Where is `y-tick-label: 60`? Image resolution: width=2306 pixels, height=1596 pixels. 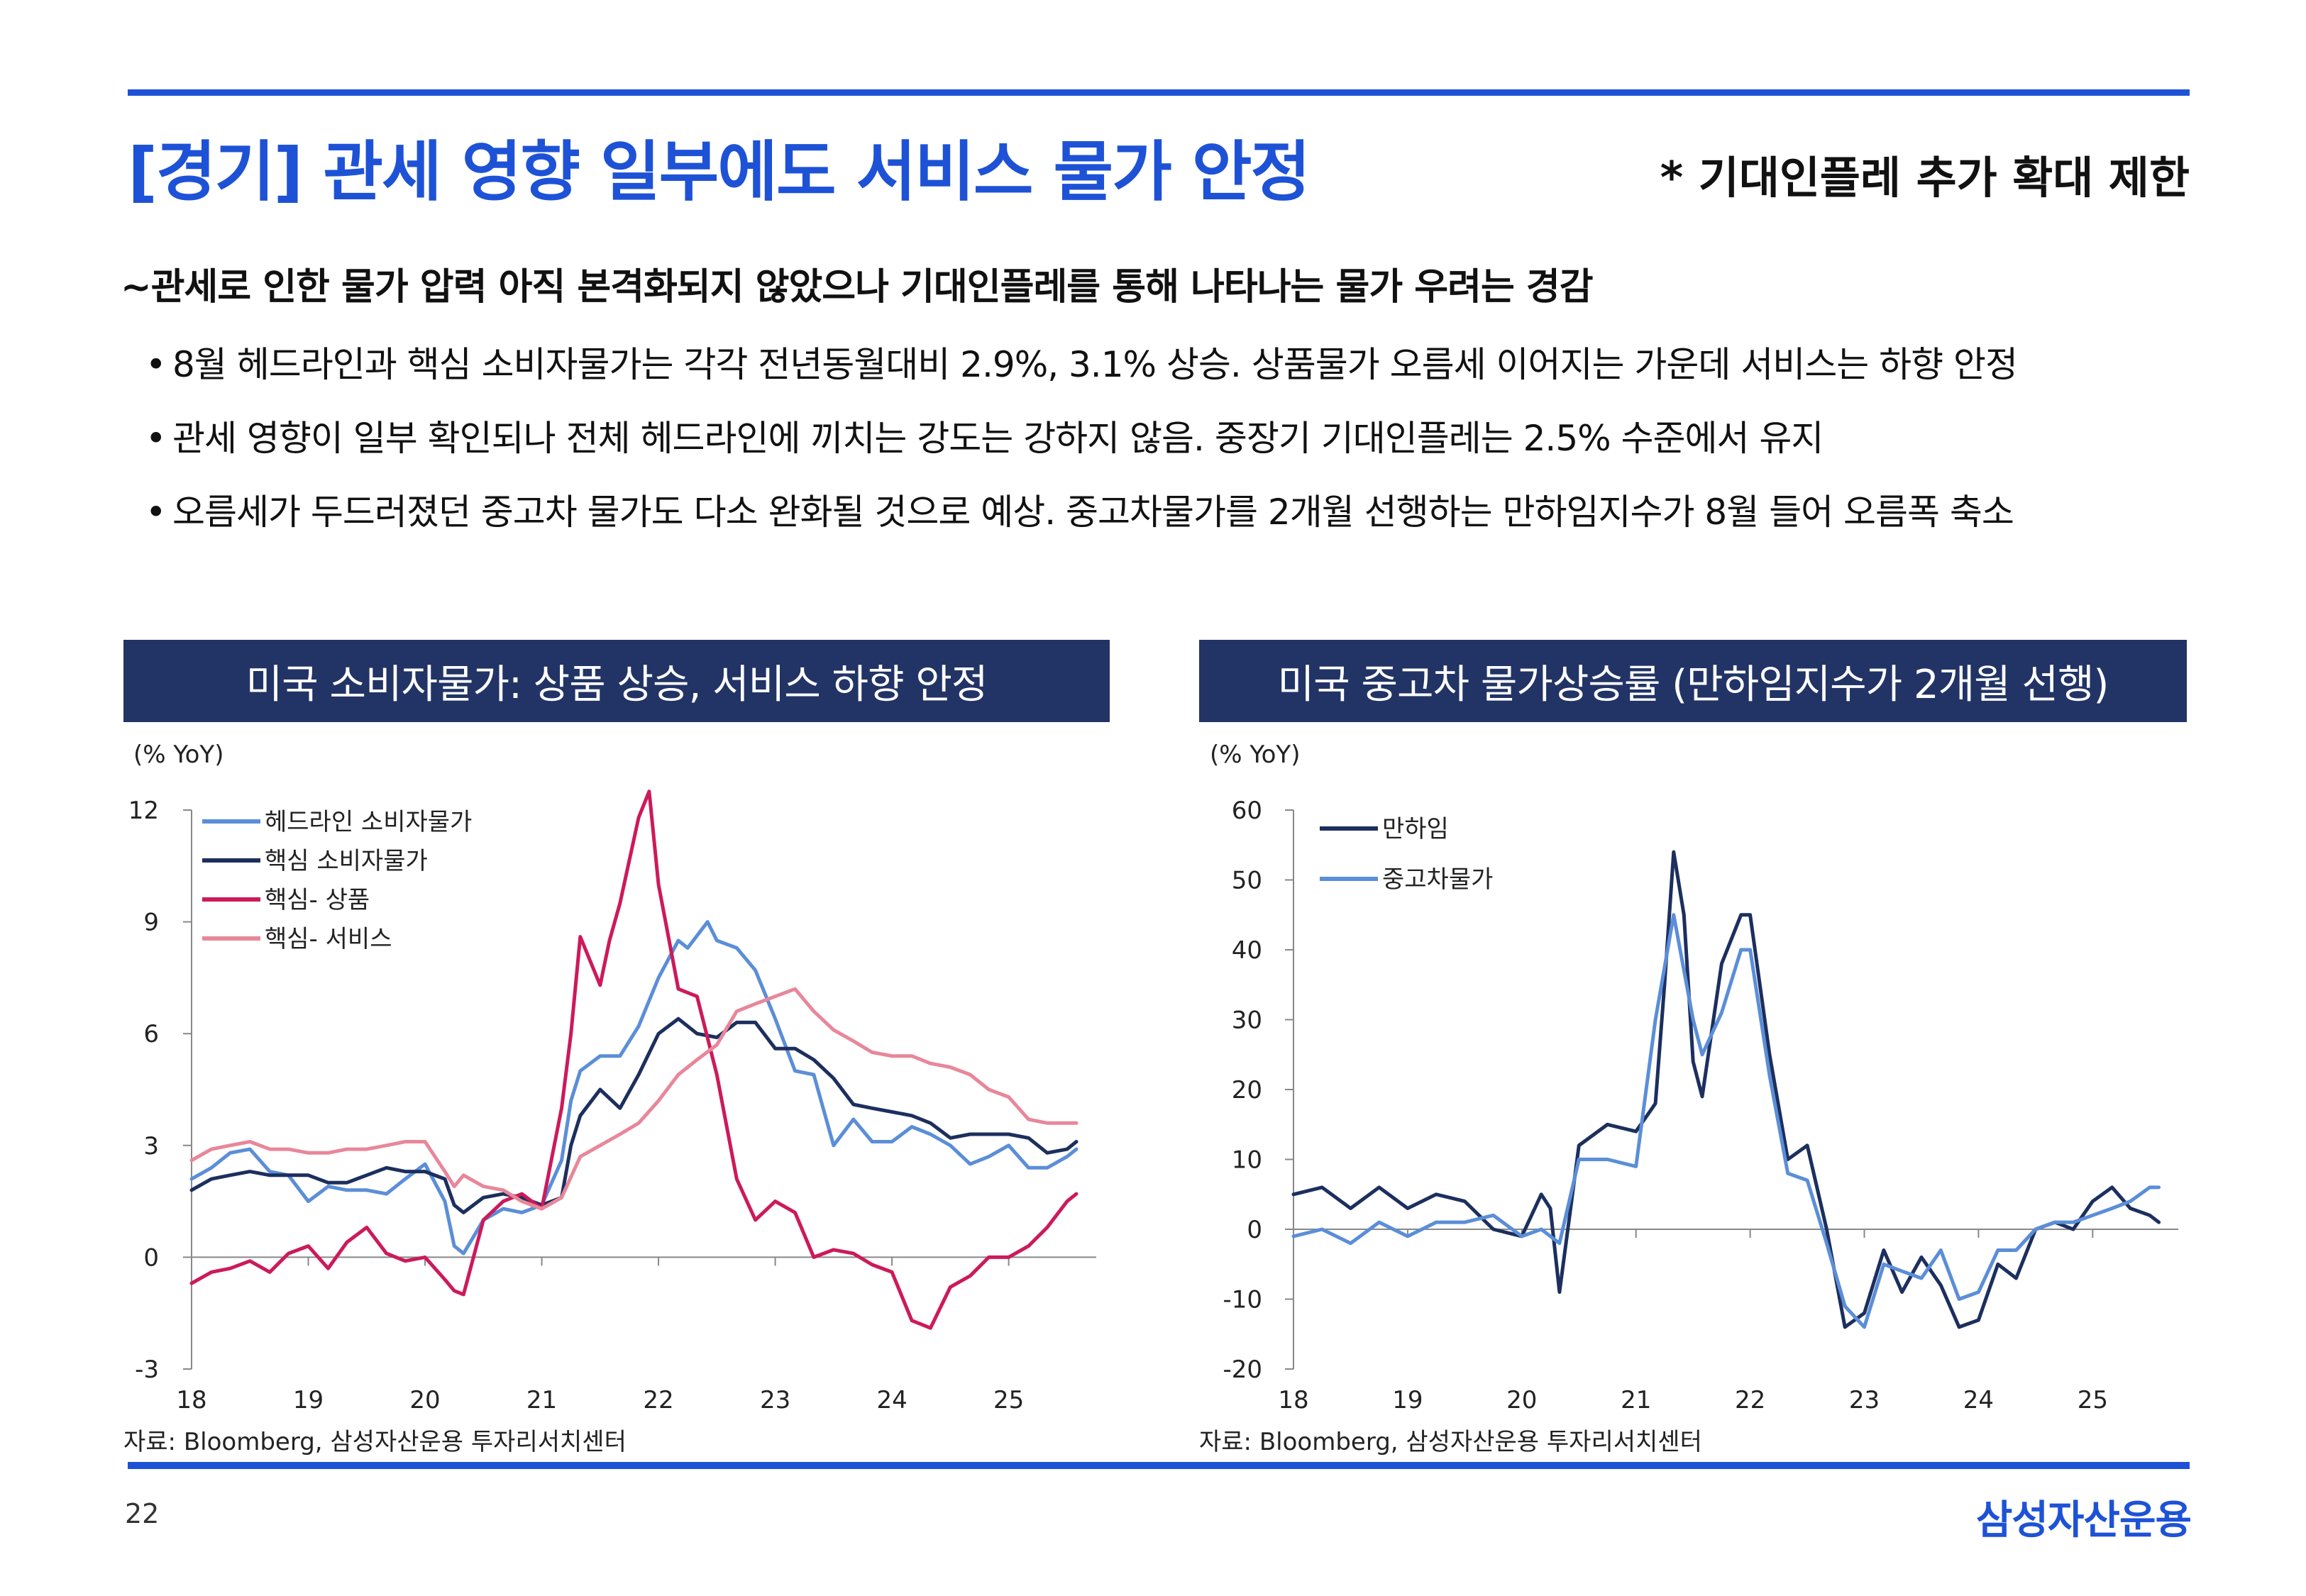 y-tick-label: 60 is located at coordinates (1247, 811).